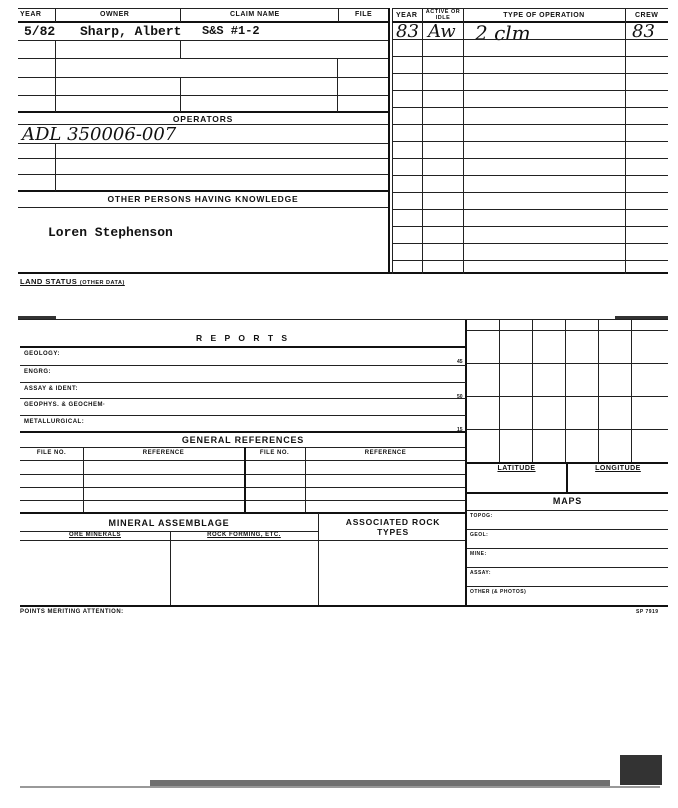  Describe the element at coordinates (115, 14) in the screenshot. I see `col-owner: OWNER` at that location.